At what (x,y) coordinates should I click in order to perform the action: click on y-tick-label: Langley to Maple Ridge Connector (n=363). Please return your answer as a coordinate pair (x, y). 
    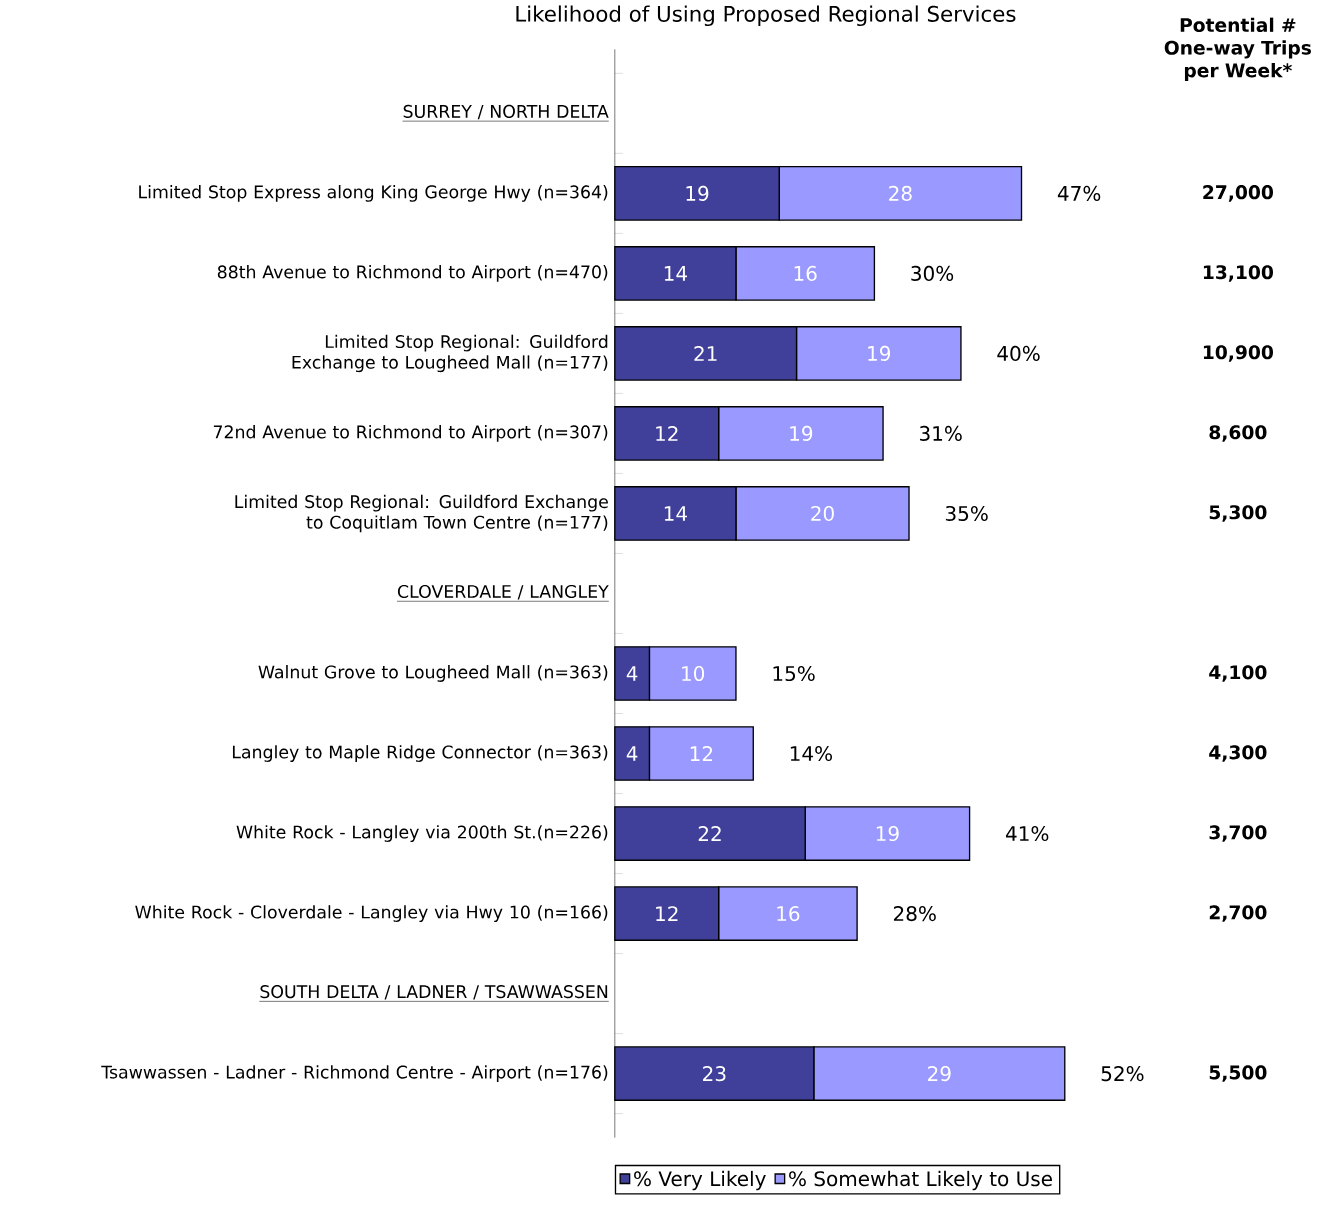
    Looking at the image, I should click on (420, 754).